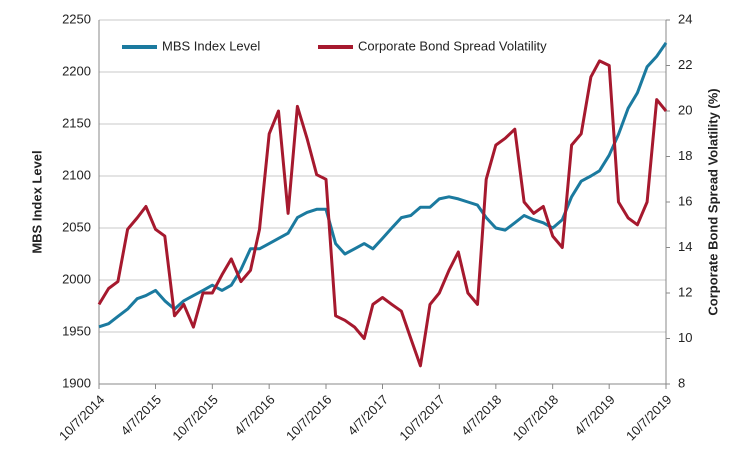 The image size is (732, 475). I want to click on y-tick-label: 2000, so click(76, 278).